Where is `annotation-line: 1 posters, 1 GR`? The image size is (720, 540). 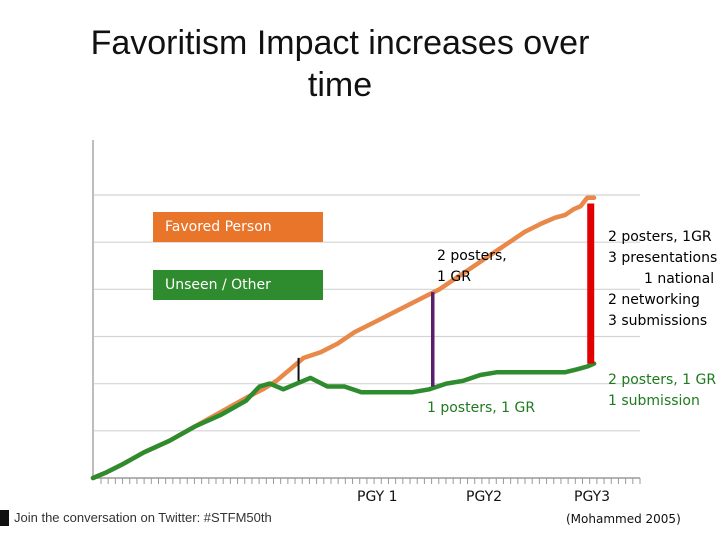 annotation-line: 1 posters, 1 GR is located at coordinates (481, 408).